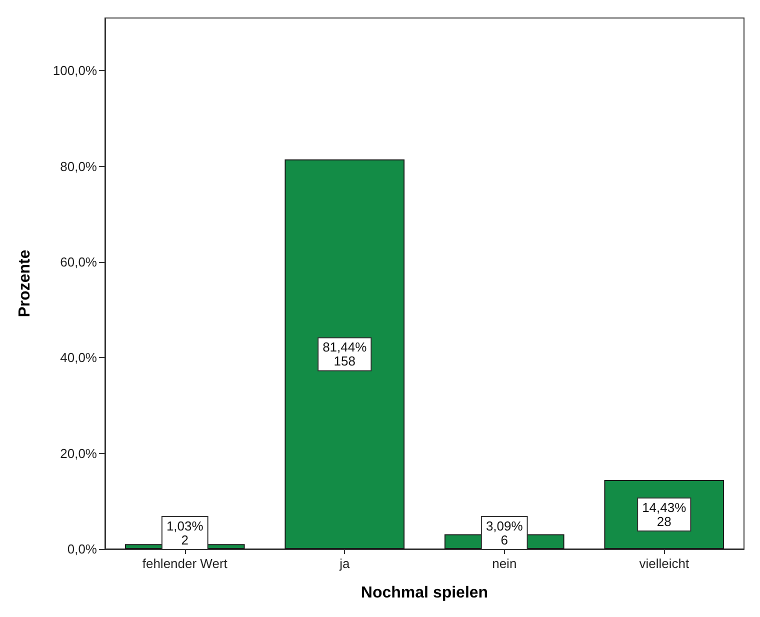 The width and height of the screenshot is (760, 617). Describe the element at coordinates (505, 533) in the screenshot. I see `data-label: 3,09% 6` at that location.